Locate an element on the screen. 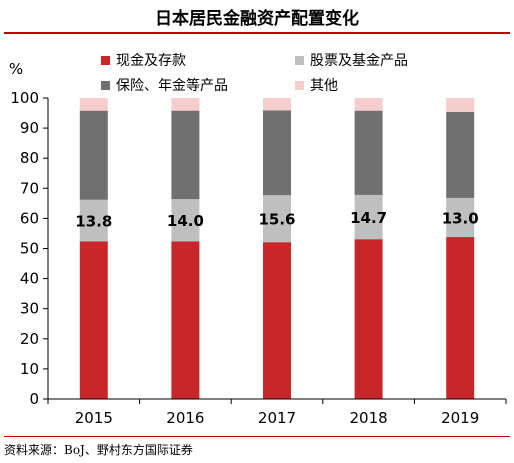 The width and height of the screenshot is (514, 463). y-tick-label: 70 is located at coordinates (29, 188).